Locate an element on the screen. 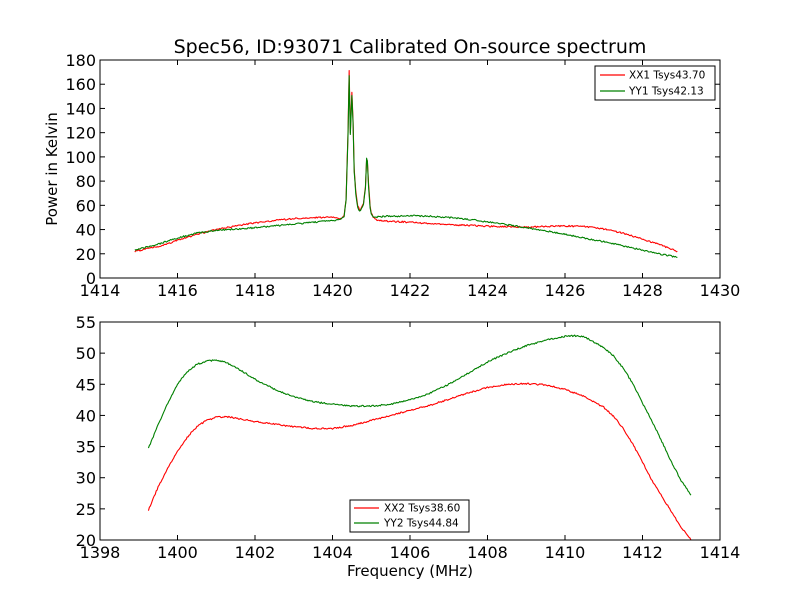 This screenshot has height=600, width=800. bottom-legend-label-yy2: YY2 Tsys44.84 is located at coordinates (421, 524).